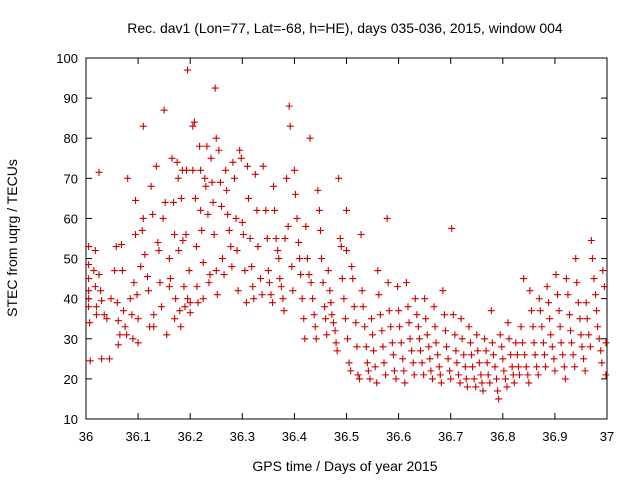 The image size is (640, 480). I want to click on y-tick-label: 70, so click(71, 178).